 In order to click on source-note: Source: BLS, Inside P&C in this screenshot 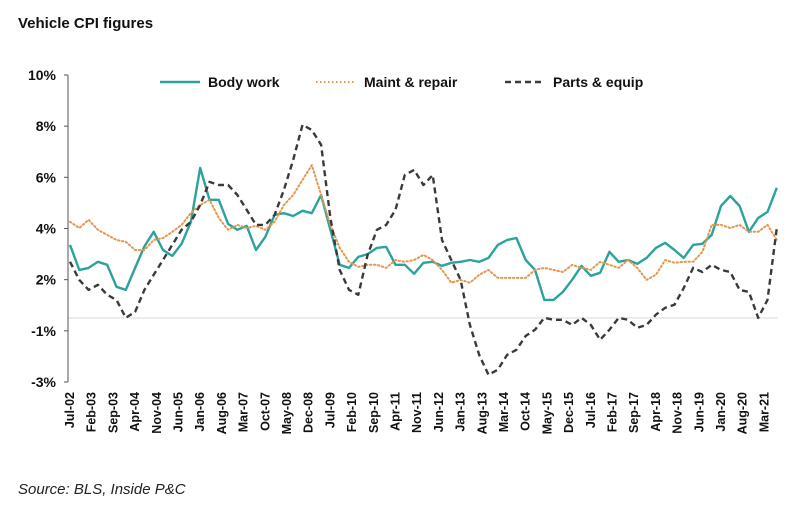, I will do `click(102, 489)`.